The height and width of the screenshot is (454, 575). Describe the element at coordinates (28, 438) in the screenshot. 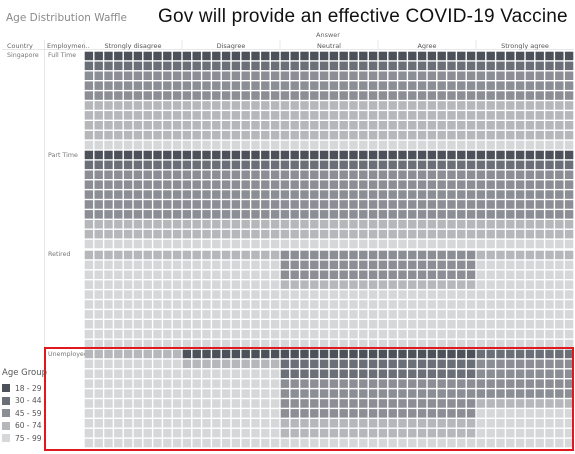

I see `legend-label: 75 - 99` at that location.